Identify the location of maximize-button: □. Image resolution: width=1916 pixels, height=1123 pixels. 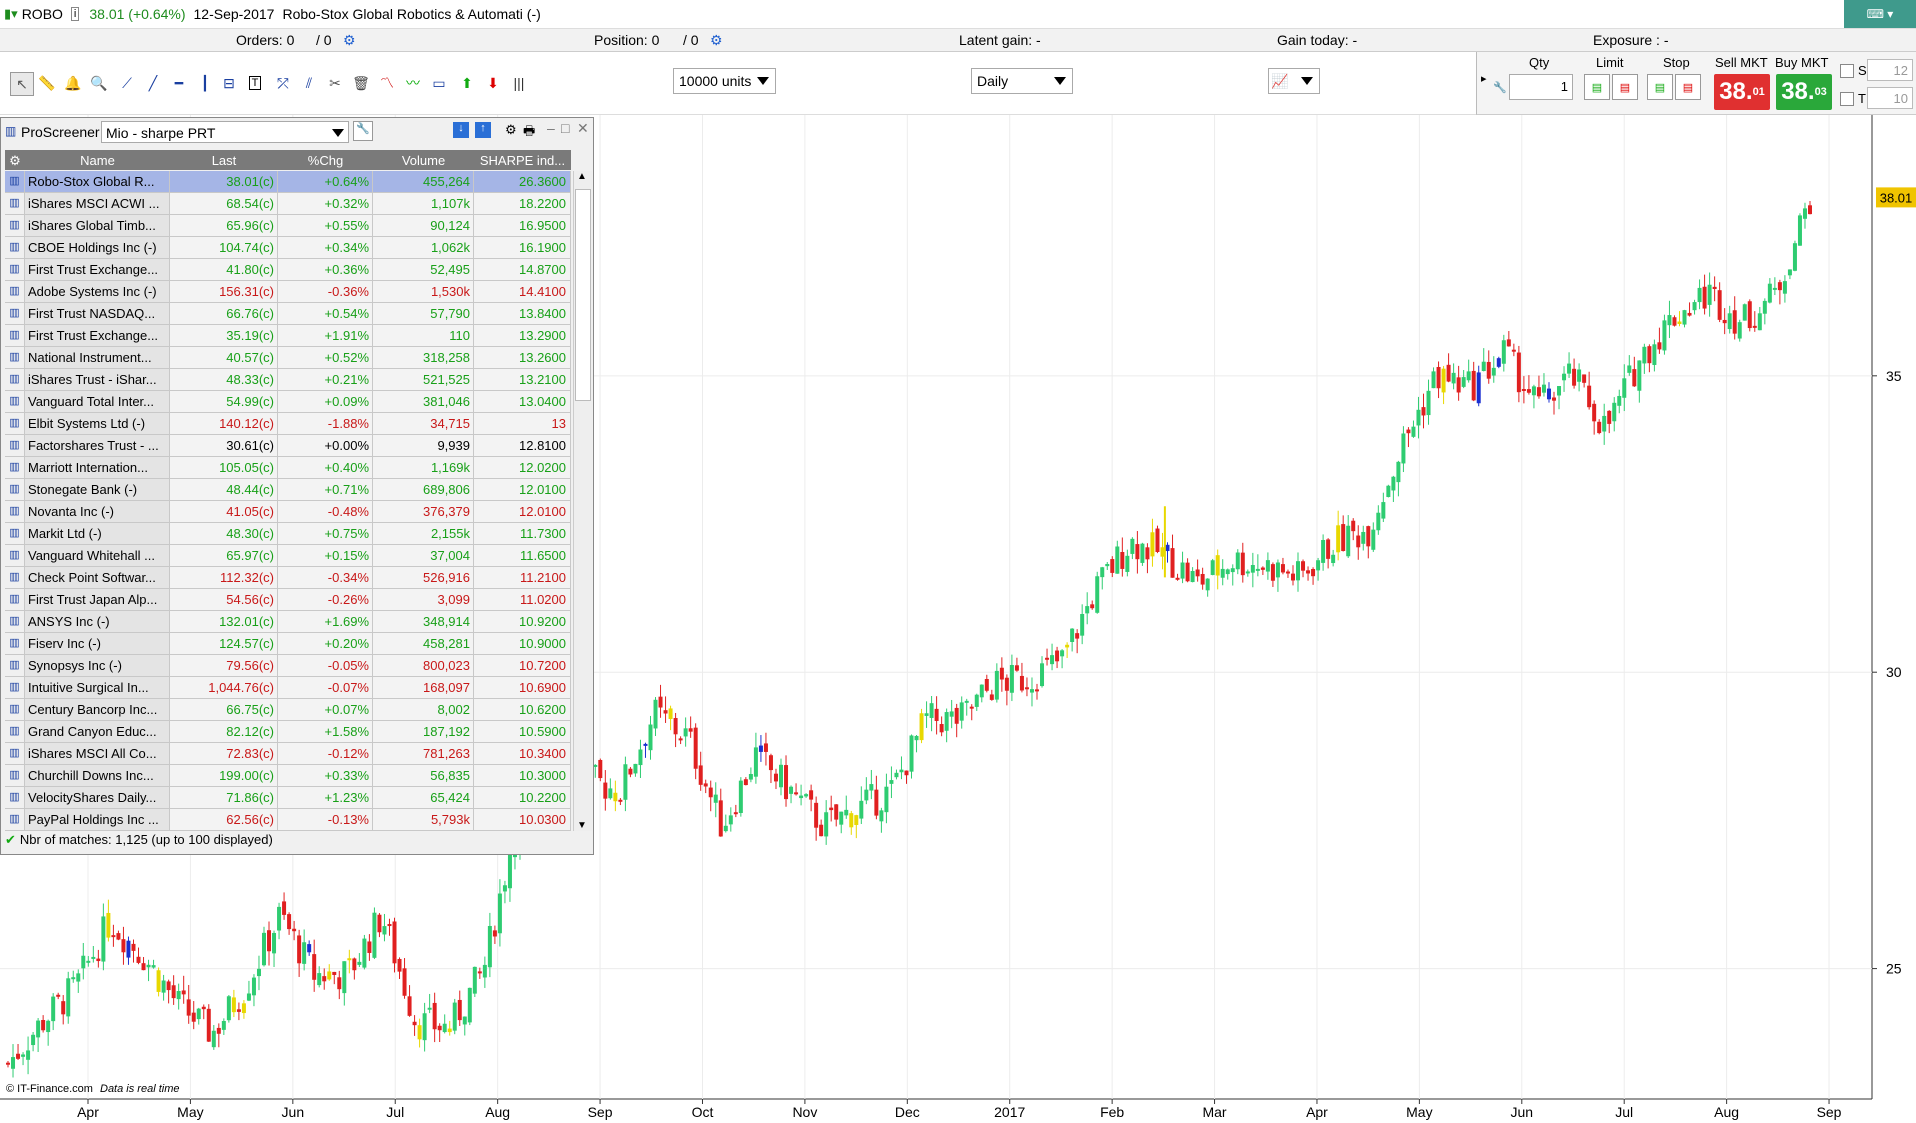
(565, 128).